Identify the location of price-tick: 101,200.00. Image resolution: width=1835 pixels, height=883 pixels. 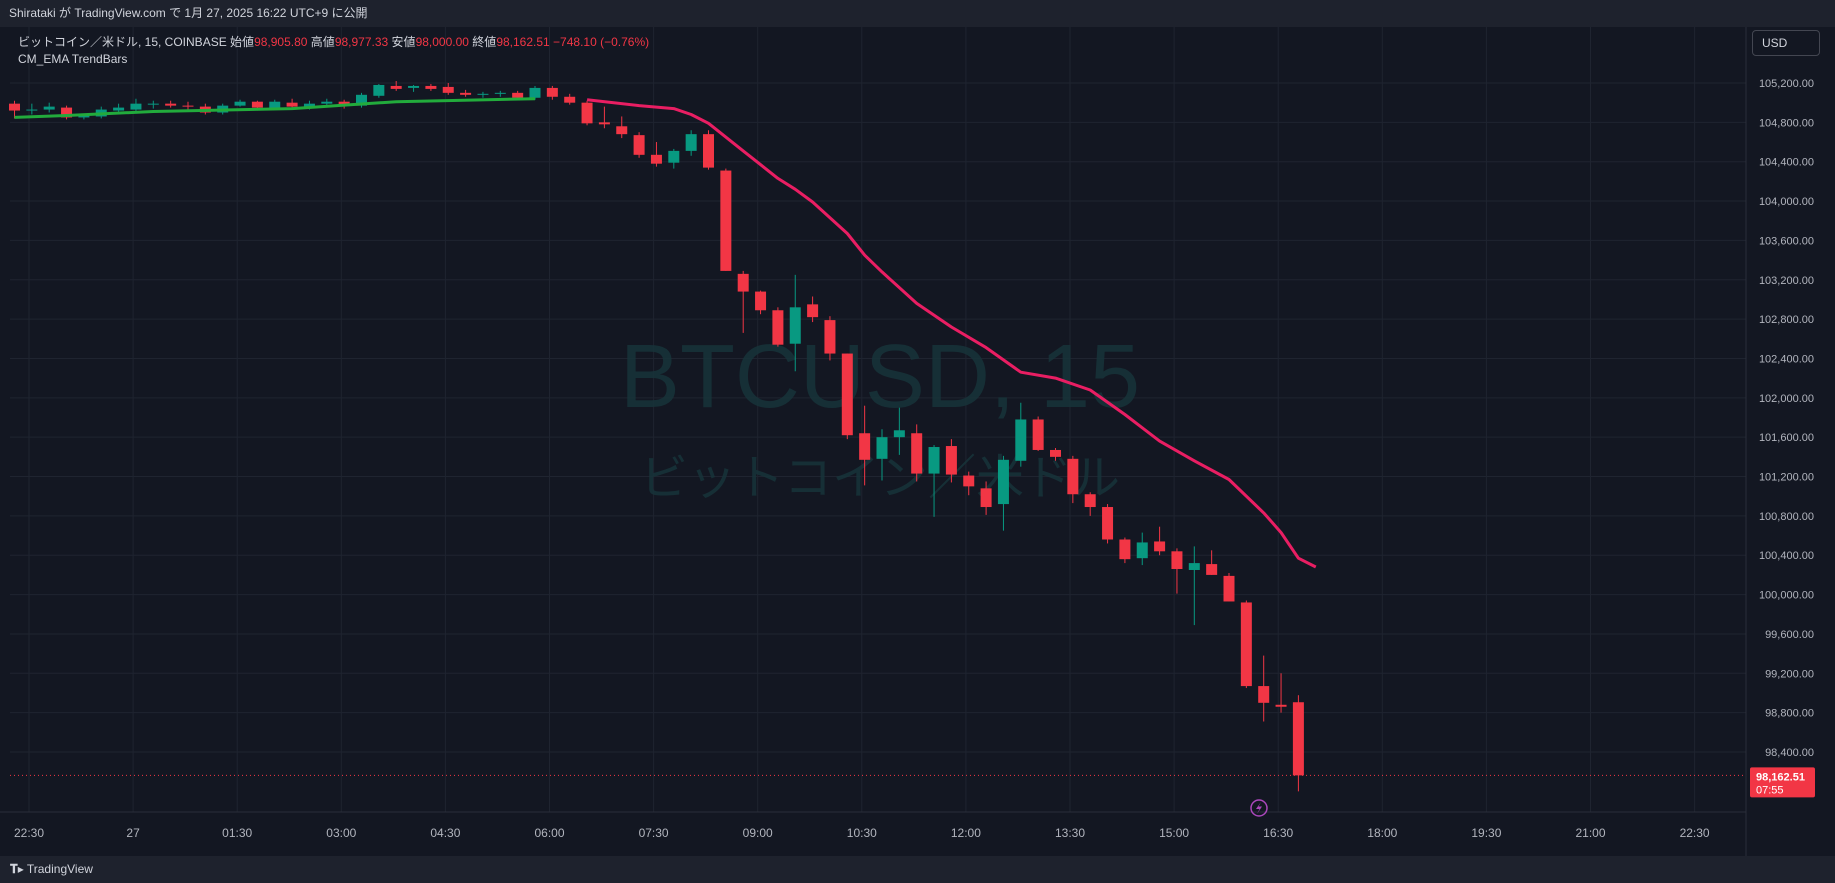
(1786, 478).